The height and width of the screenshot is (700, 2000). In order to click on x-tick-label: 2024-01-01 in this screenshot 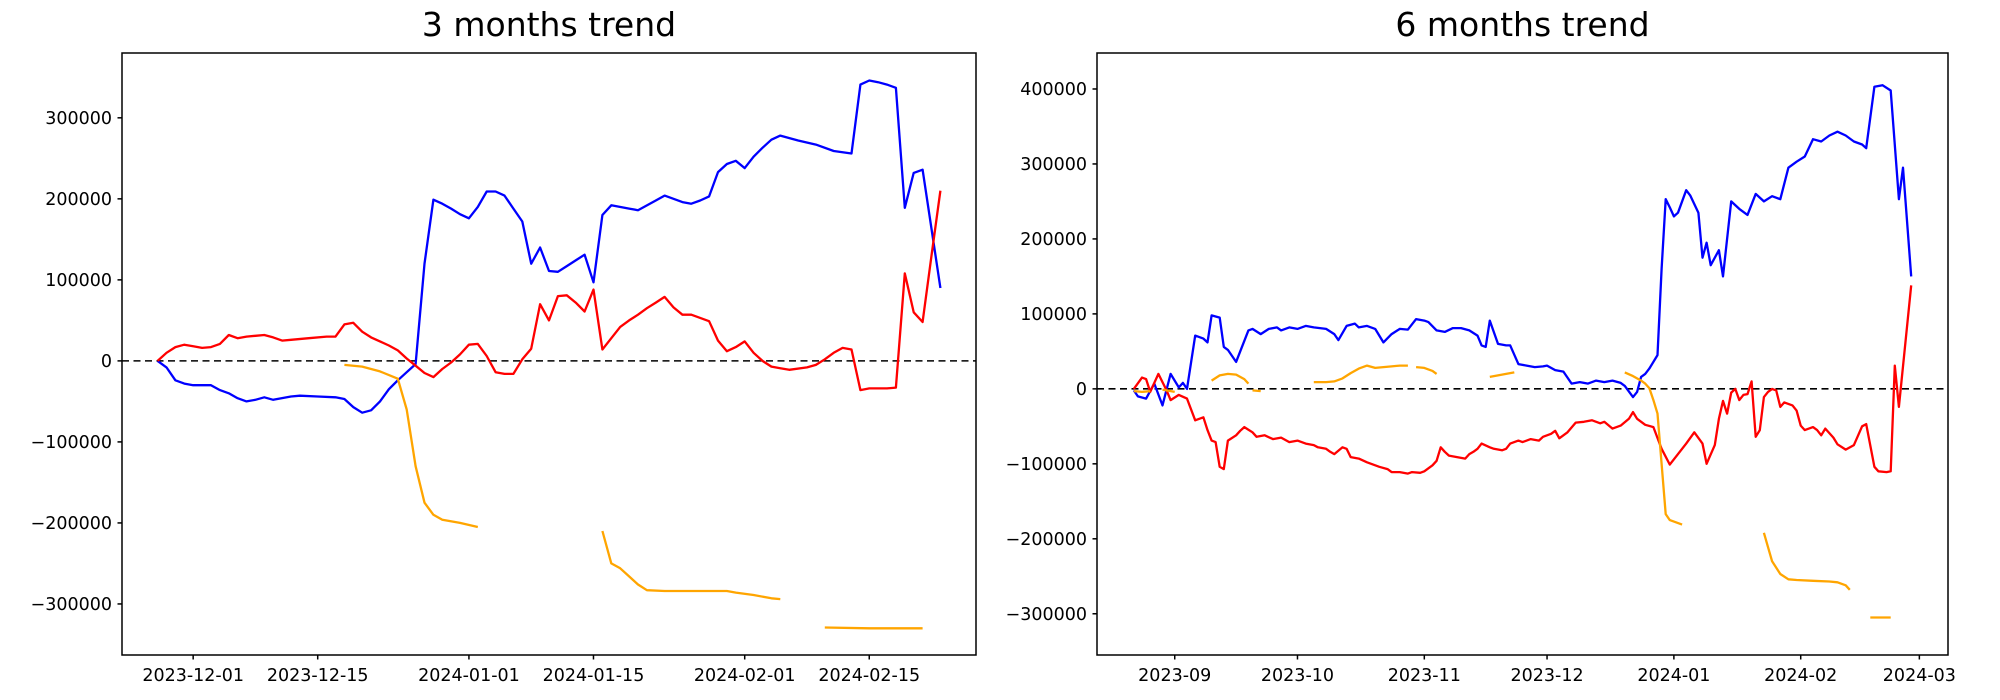, I will do `click(469, 676)`.